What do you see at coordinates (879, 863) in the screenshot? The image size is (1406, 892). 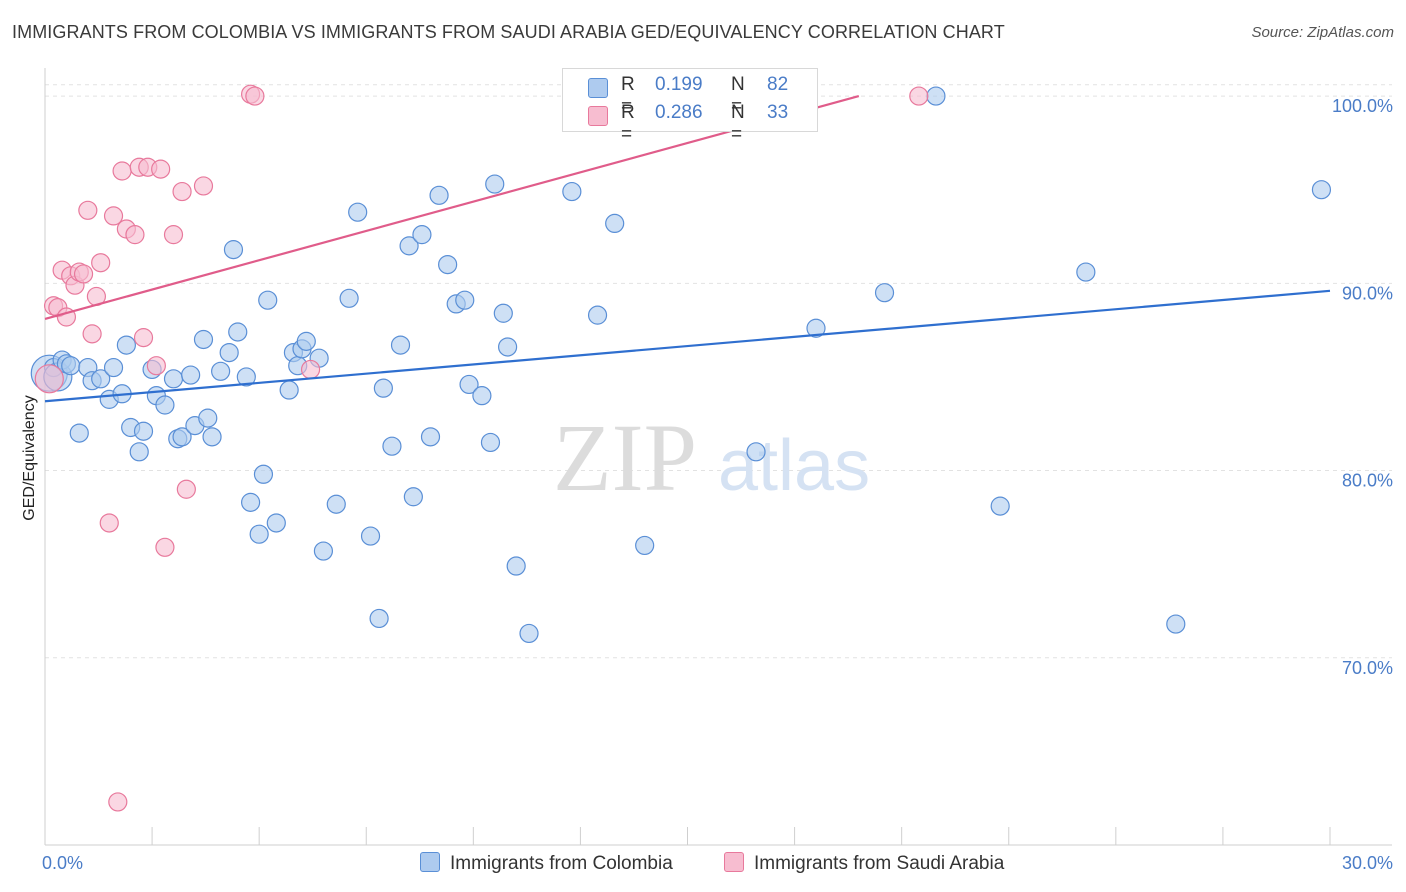 I see `legend-label-saudi: Immigrants from Saudi Arabia` at bounding box center [879, 863].